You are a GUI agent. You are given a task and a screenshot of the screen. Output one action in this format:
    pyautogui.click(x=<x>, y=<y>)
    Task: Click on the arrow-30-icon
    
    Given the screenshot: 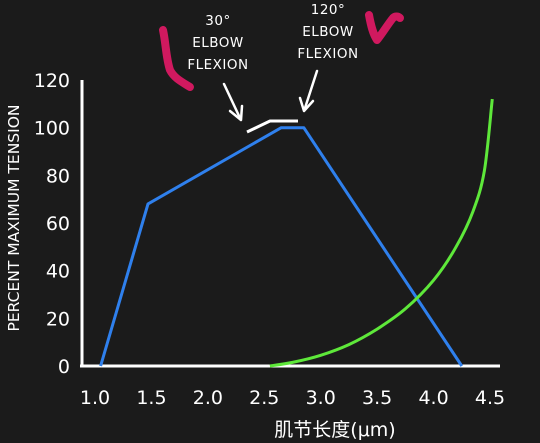 What is the action you would take?
    pyautogui.click(x=233, y=102)
    